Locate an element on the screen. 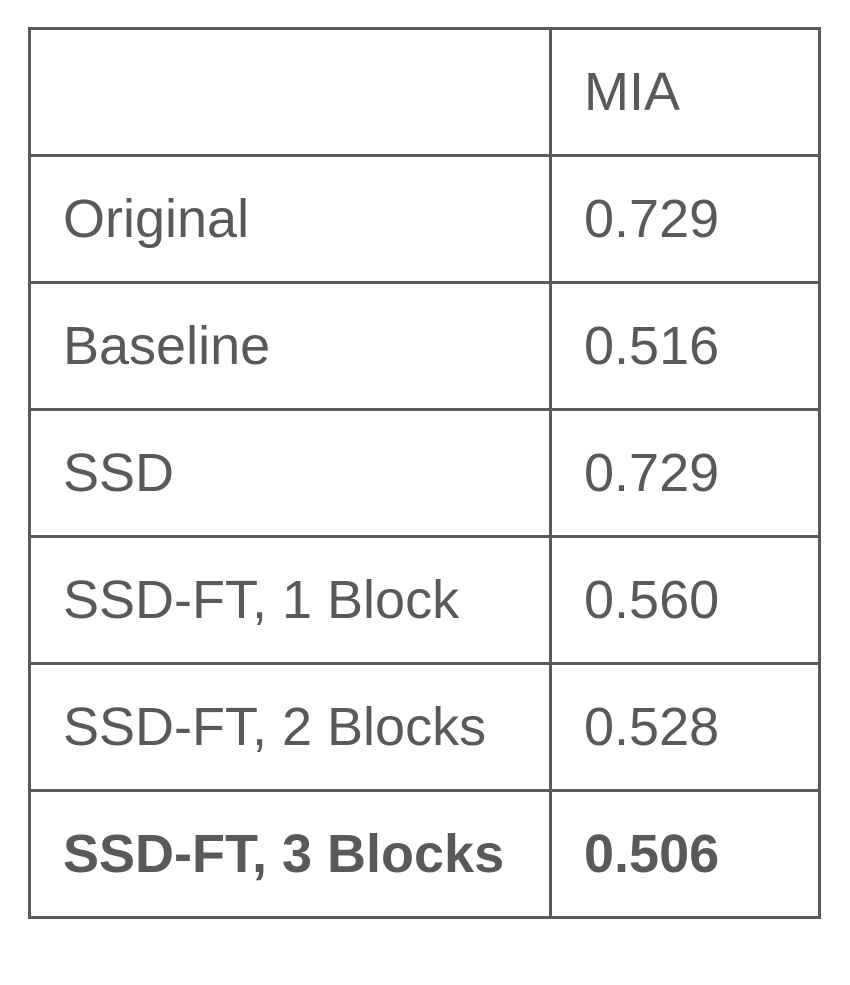  method-cell: SSD-FT, 1 Block is located at coordinates (290, 600).